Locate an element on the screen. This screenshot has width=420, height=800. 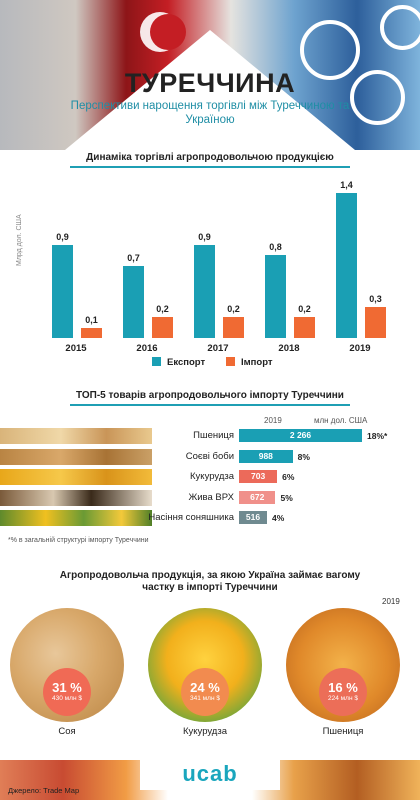
import-value-label-2015: 0,1 is located at coordinates (91, 319).